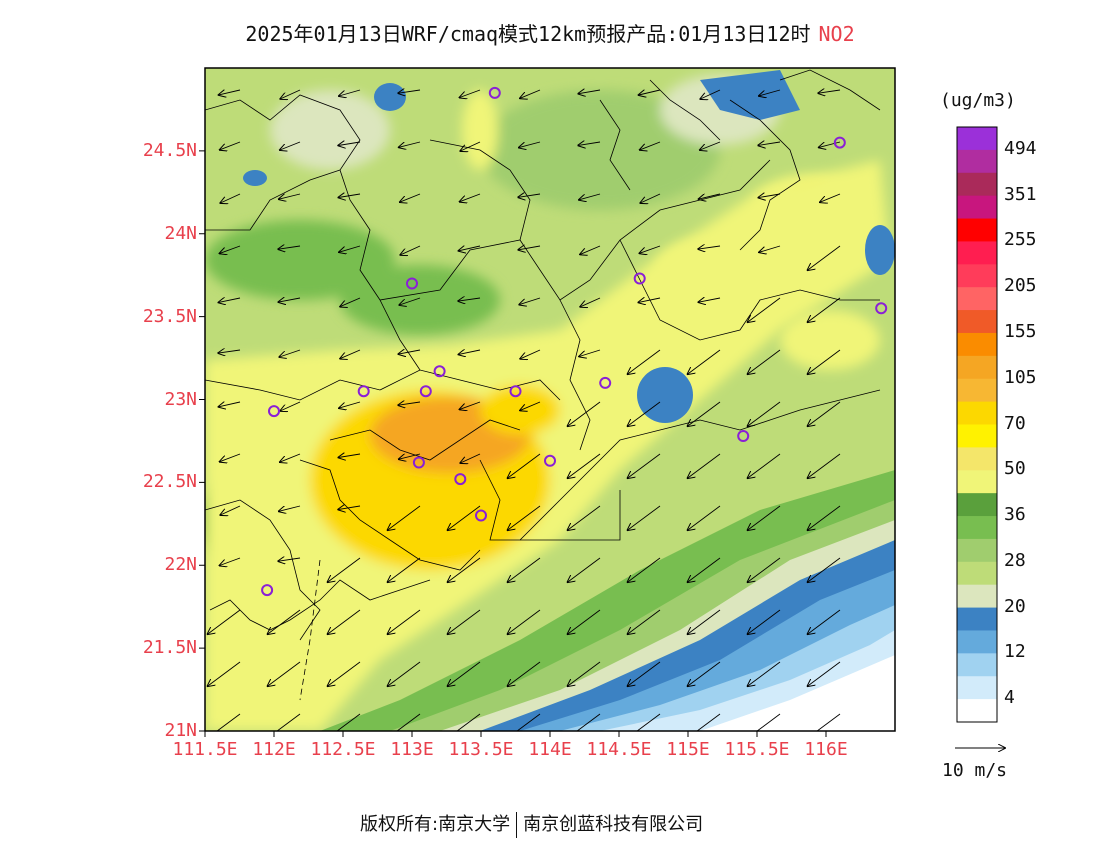  Describe the element at coordinates (550, 749) in the screenshot. I see `lon-label: 114E` at that location.